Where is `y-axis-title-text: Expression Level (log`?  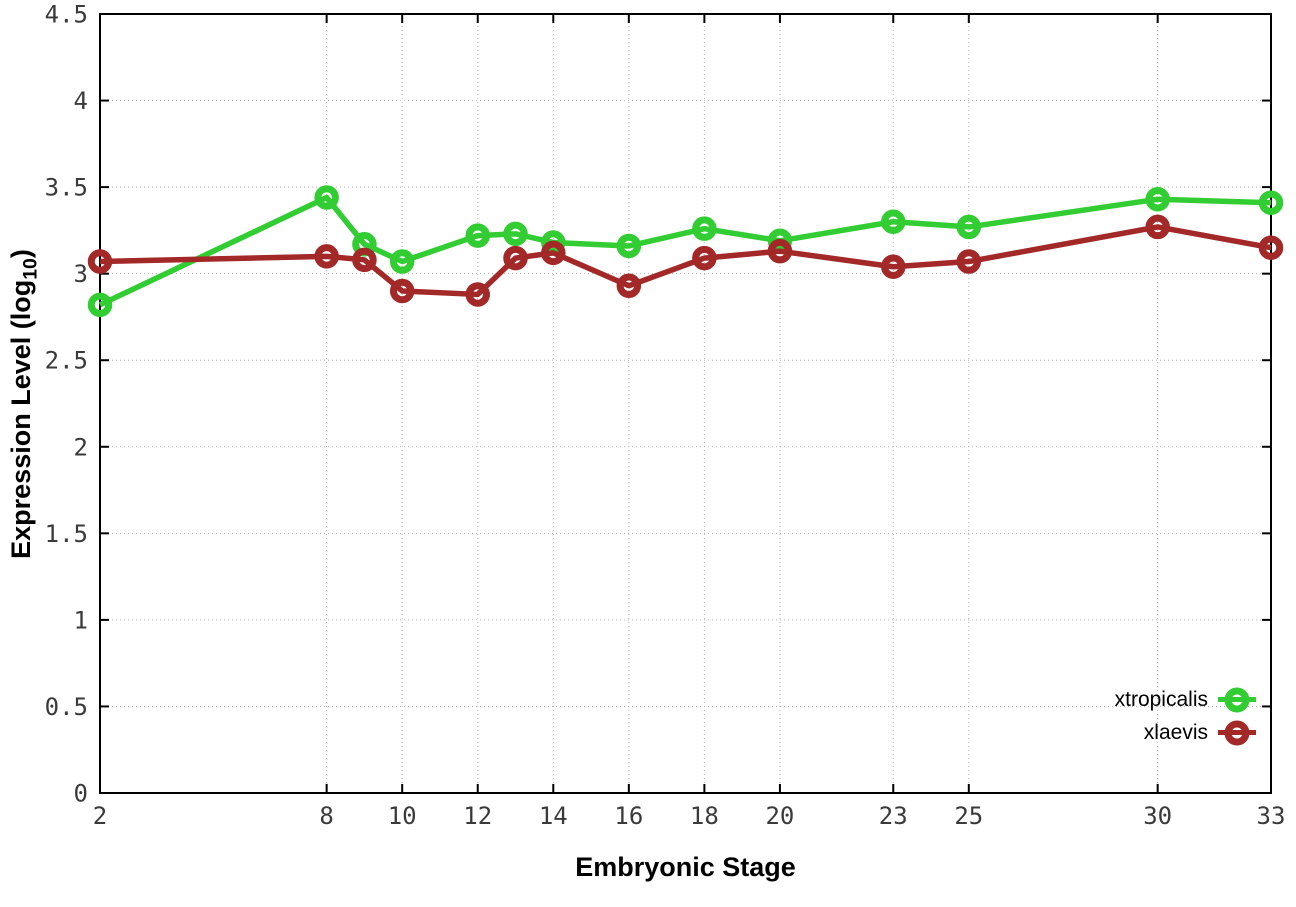 y-axis-title-text: Expression Level (log is located at coordinates (21, 419).